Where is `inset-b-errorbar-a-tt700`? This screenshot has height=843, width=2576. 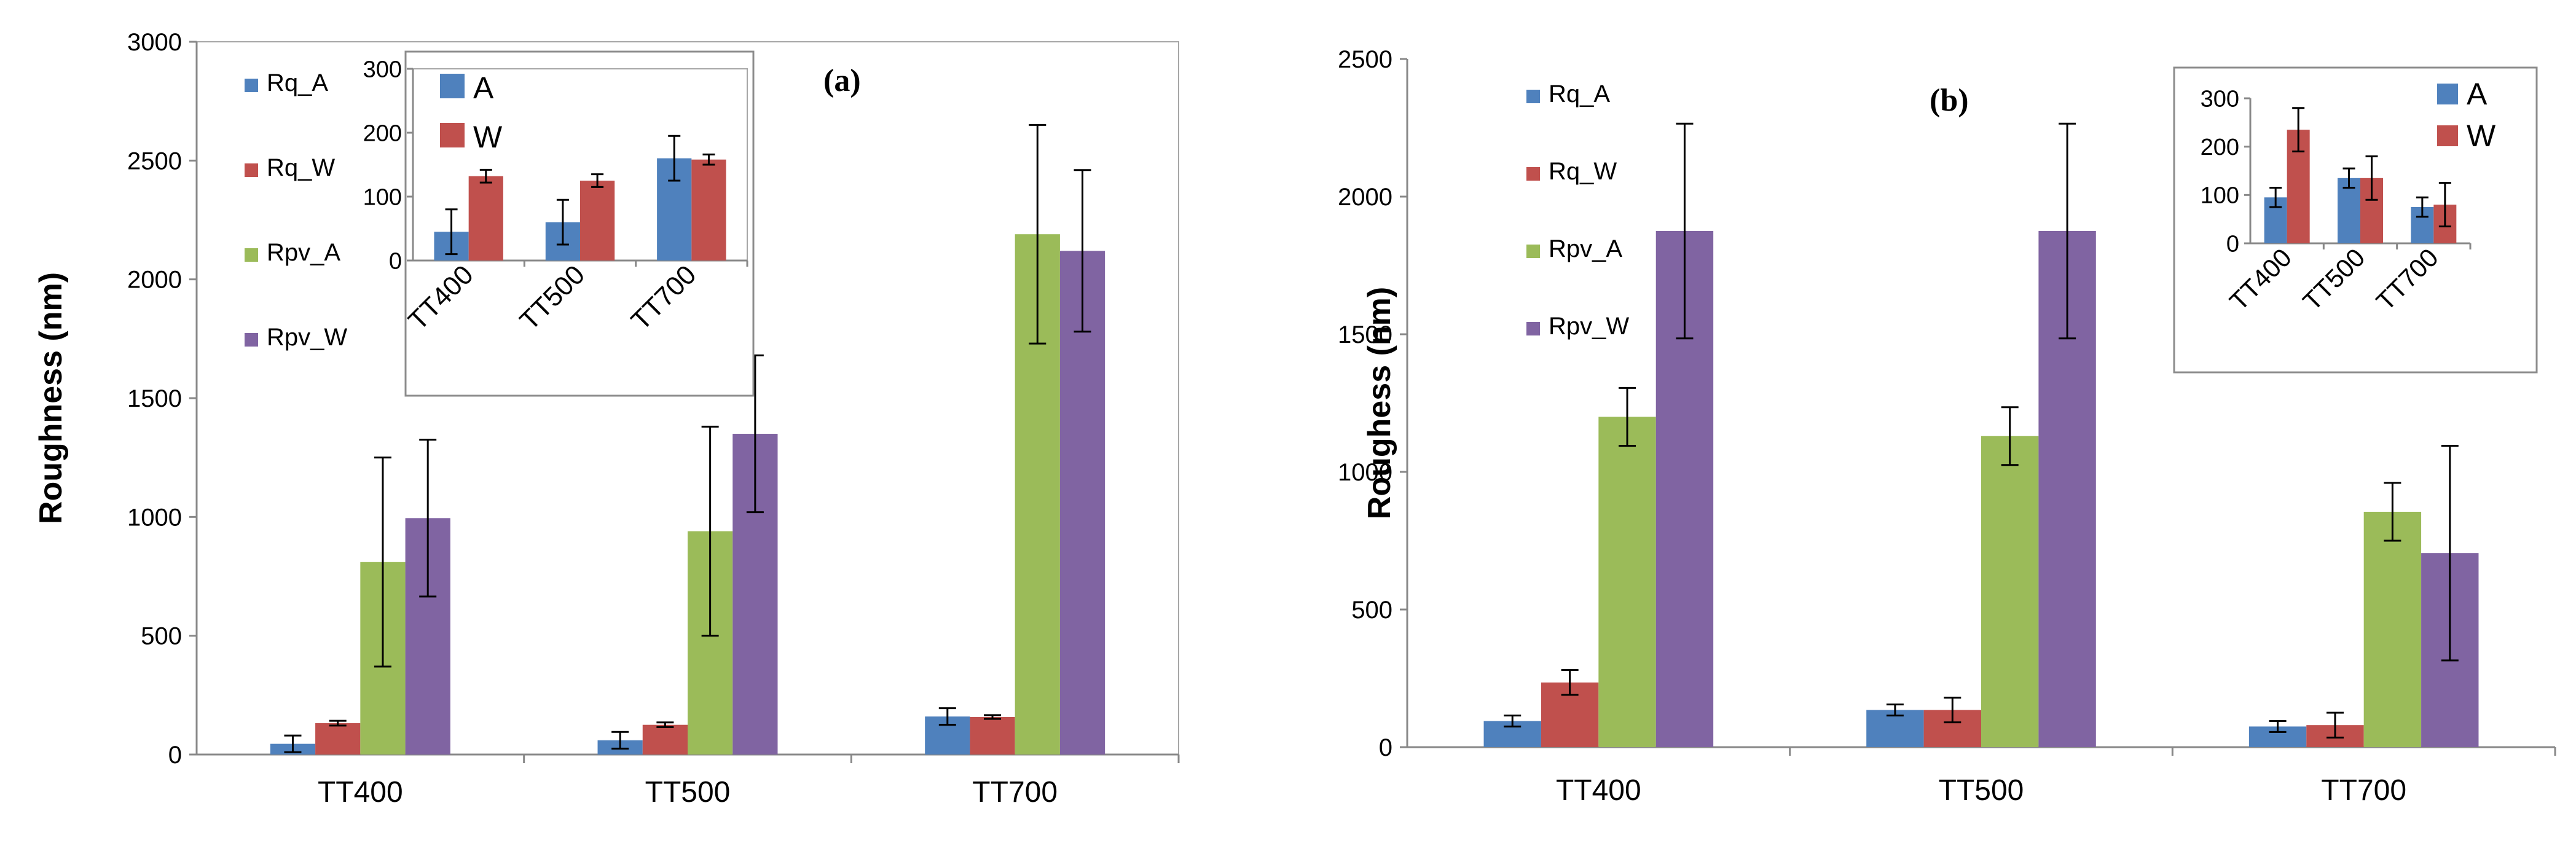
inset-b-errorbar-a-tt700 is located at coordinates (2422, 207).